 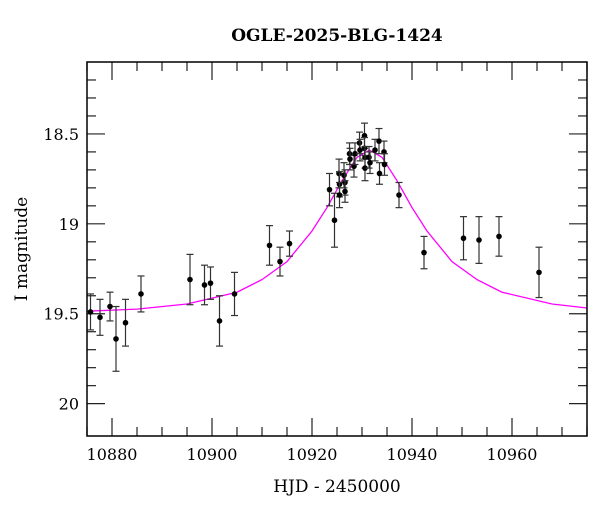 What do you see at coordinates (512, 454) in the screenshot?
I see `x-tick-label: 10960` at bounding box center [512, 454].